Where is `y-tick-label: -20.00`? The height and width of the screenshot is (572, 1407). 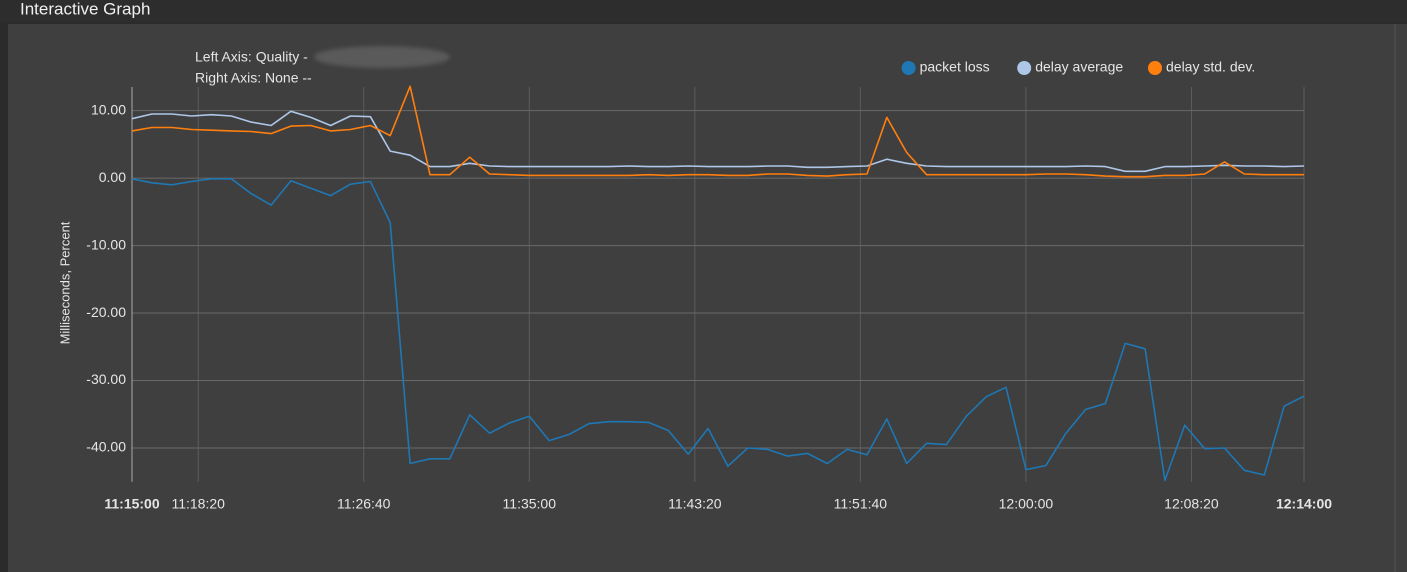 y-tick-label: -20.00 is located at coordinates (106, 312).